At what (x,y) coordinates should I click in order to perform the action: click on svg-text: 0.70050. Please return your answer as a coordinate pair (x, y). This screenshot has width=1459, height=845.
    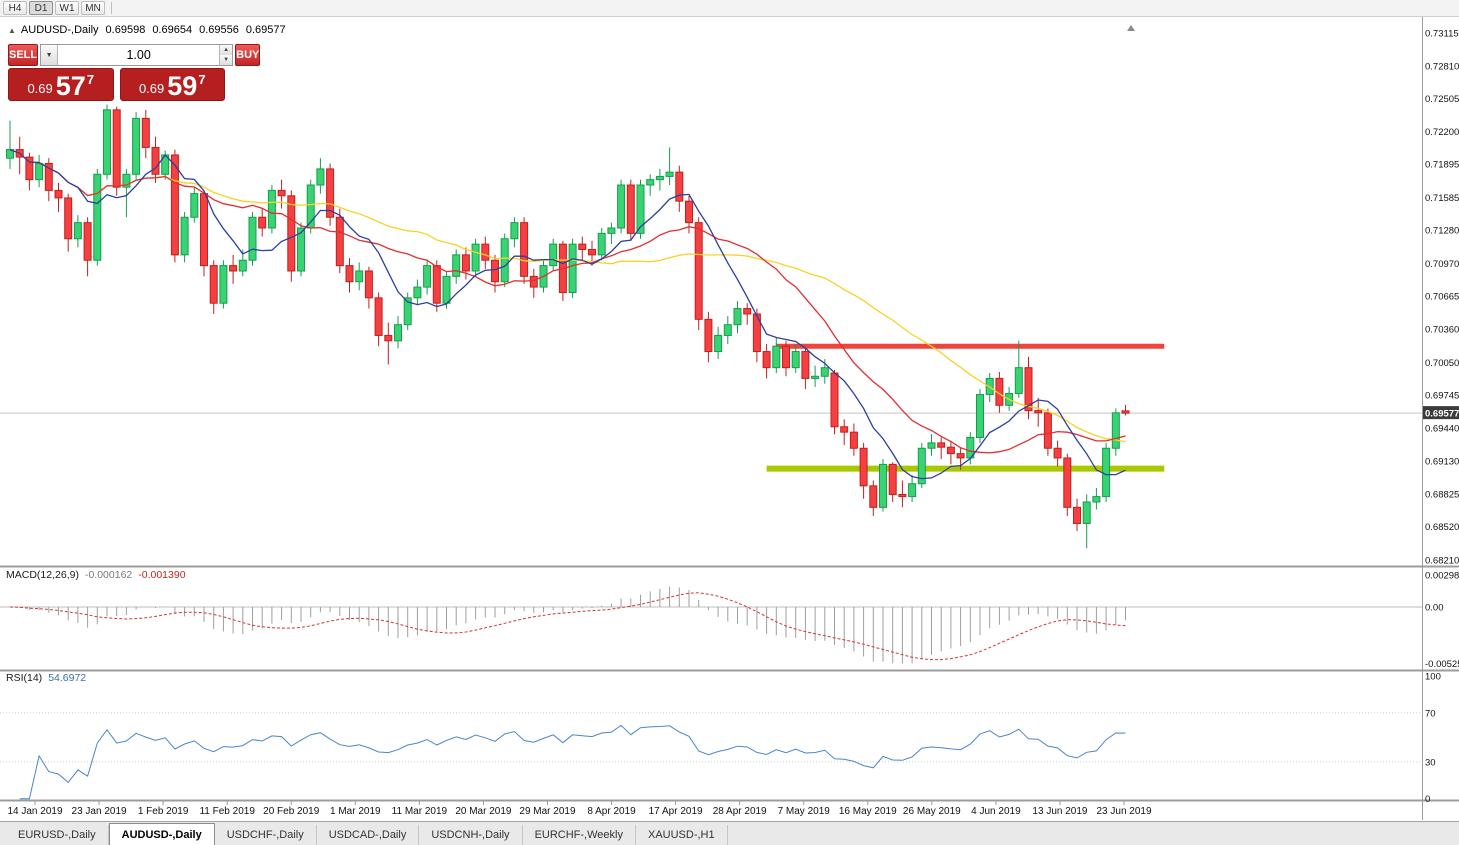
    Looking at the image, I should click on (1442, 363).